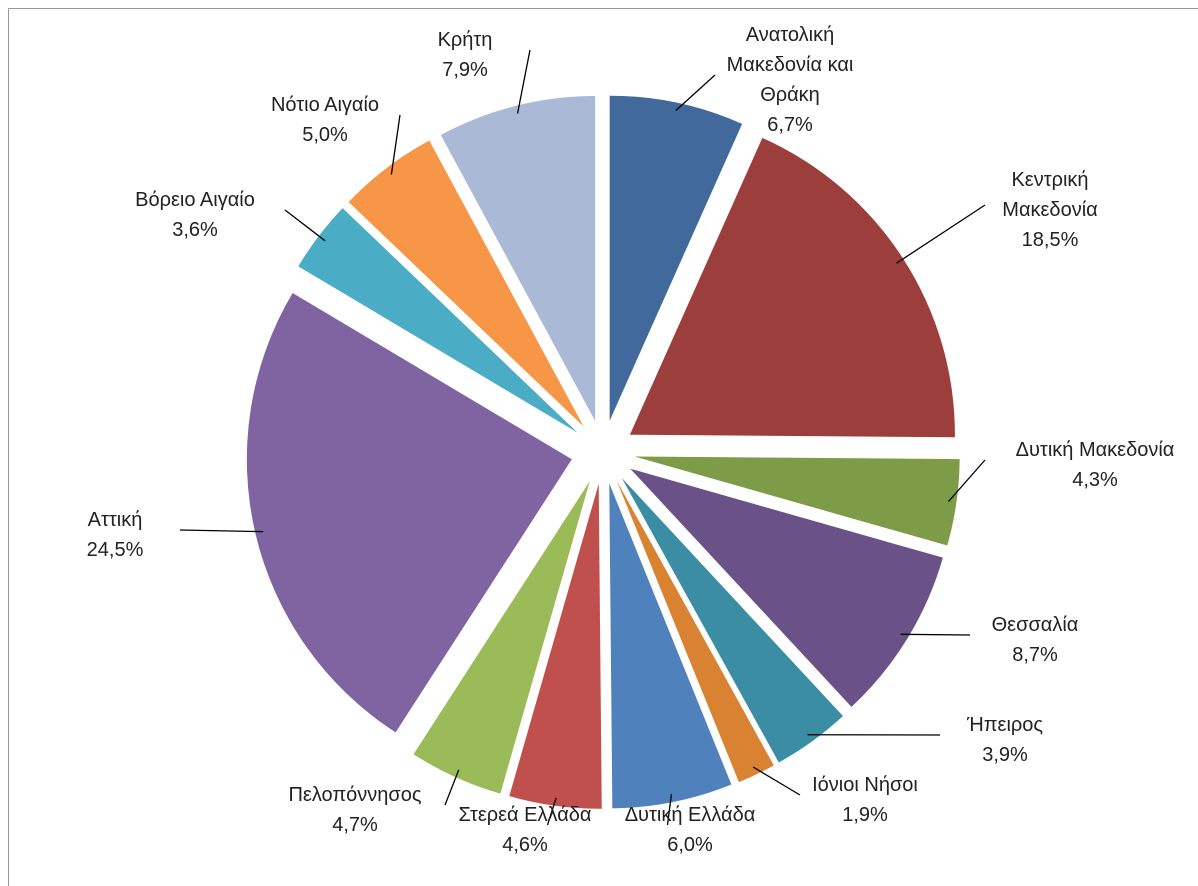 The width and height of the screenshot is (1198, 886). Describe the element at coordinates (115, 520) in the screenshot. I see `category-label: Αττική` at that location.